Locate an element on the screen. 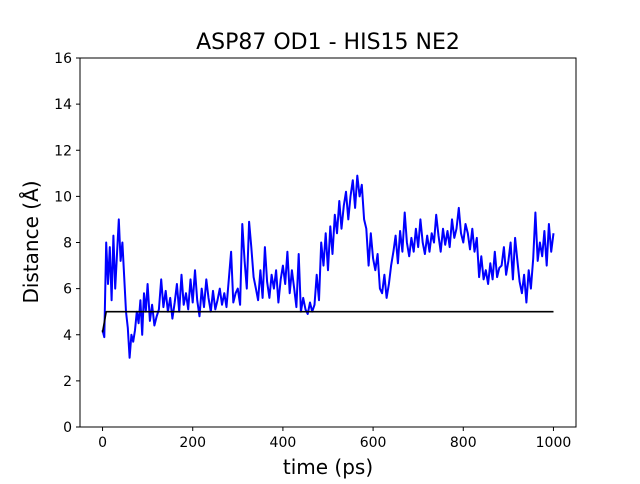 The height and width of the screenshot is (484, 640). x-axis-label: time (ps) is located at coordinates (328, 467).